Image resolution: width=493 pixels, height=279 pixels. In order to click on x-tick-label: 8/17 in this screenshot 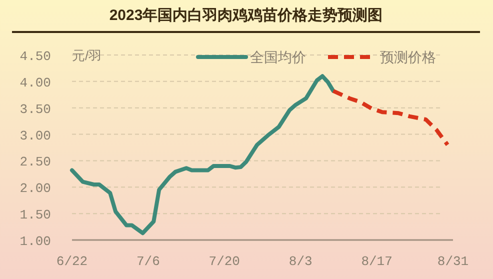, I will do `click(376, 261)`.